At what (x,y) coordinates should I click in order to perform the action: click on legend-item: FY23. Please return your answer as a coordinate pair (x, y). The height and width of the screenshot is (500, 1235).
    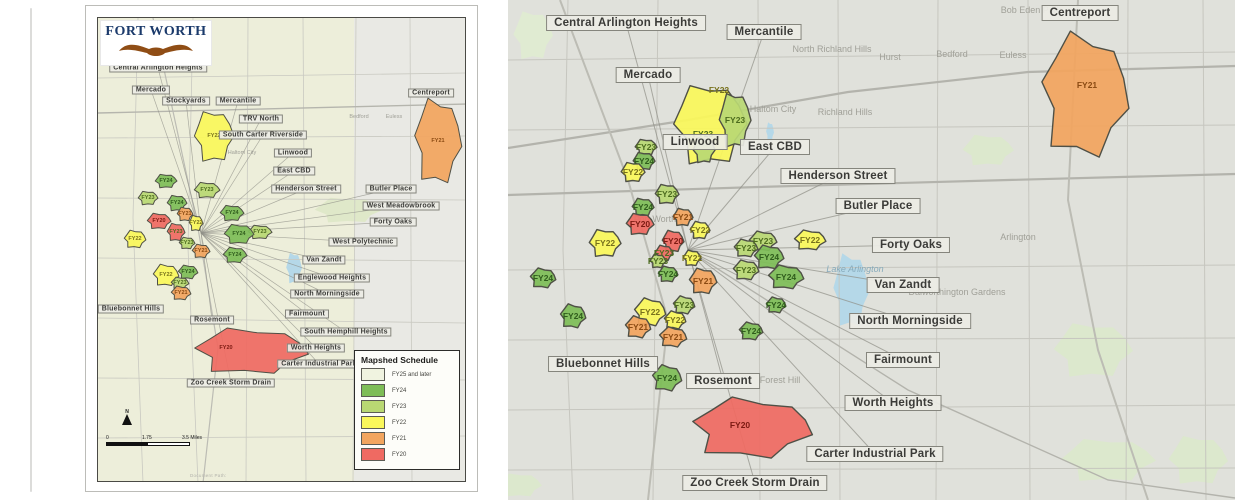
    Looking at the image, I should click on (407, 406).